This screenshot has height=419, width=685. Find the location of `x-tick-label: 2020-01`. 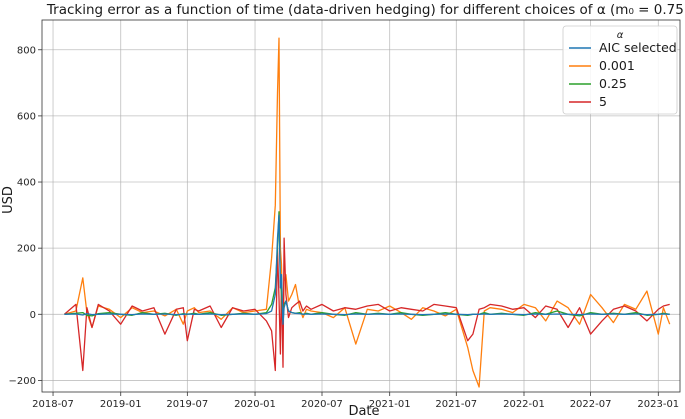

x-tick-label: 2020-01 is located at coordinates (255, 404).